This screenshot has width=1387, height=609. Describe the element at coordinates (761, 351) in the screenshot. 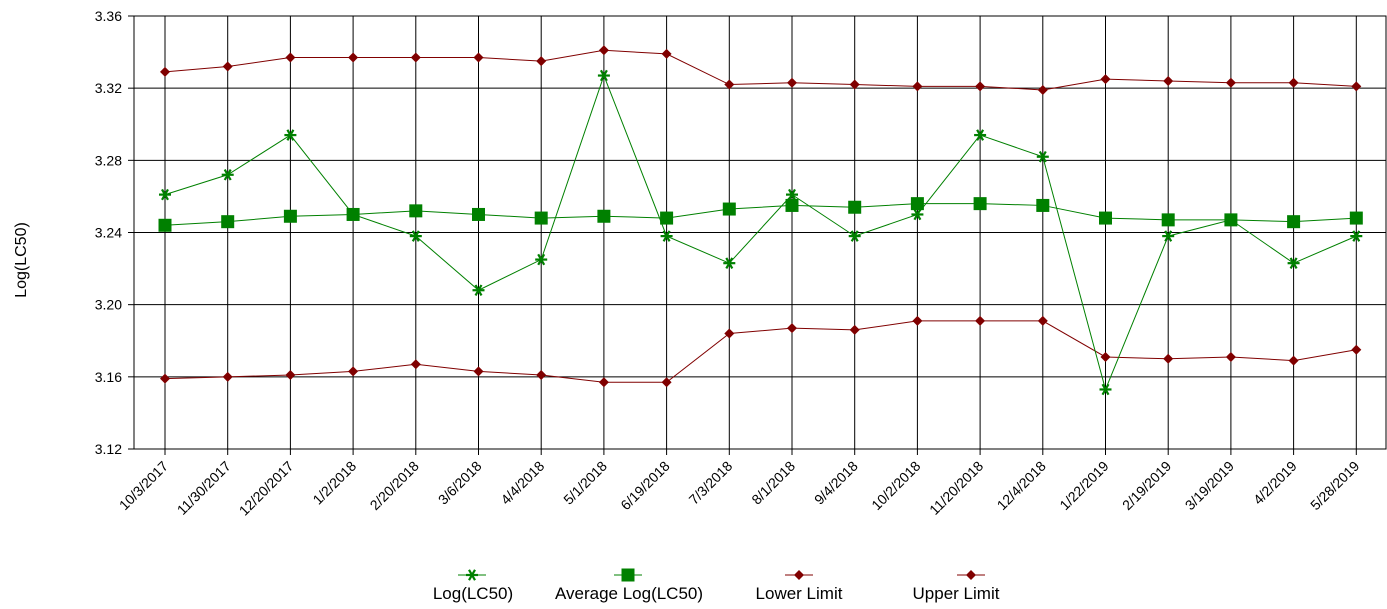

I see `series-lower-limit` at that location.